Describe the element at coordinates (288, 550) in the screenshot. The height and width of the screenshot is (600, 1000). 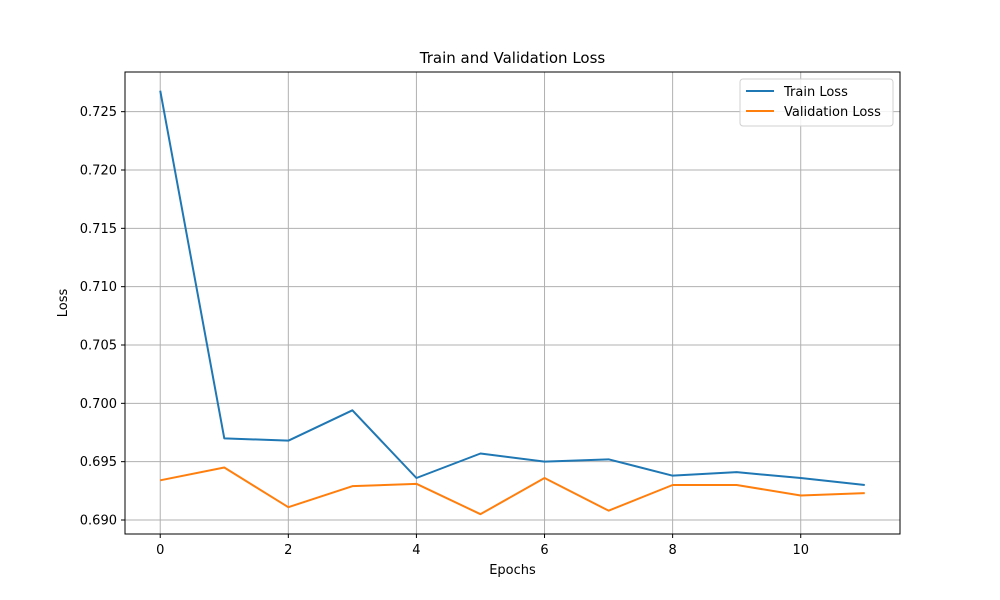
I see `x-tick-label: 2` at that location.